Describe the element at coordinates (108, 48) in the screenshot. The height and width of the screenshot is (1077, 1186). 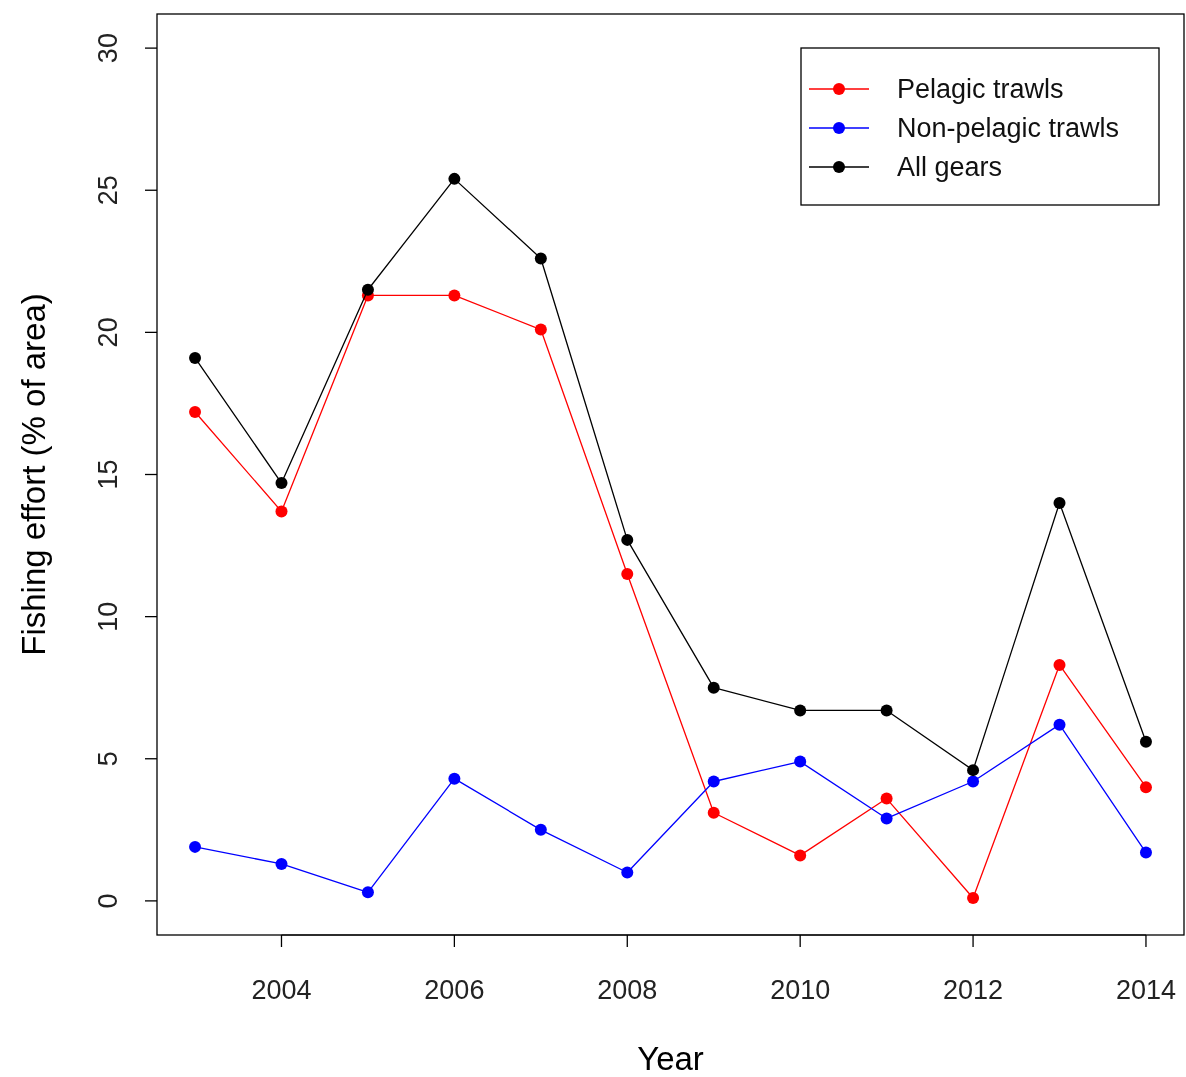
I see `y-tick-label: 30` at that location.